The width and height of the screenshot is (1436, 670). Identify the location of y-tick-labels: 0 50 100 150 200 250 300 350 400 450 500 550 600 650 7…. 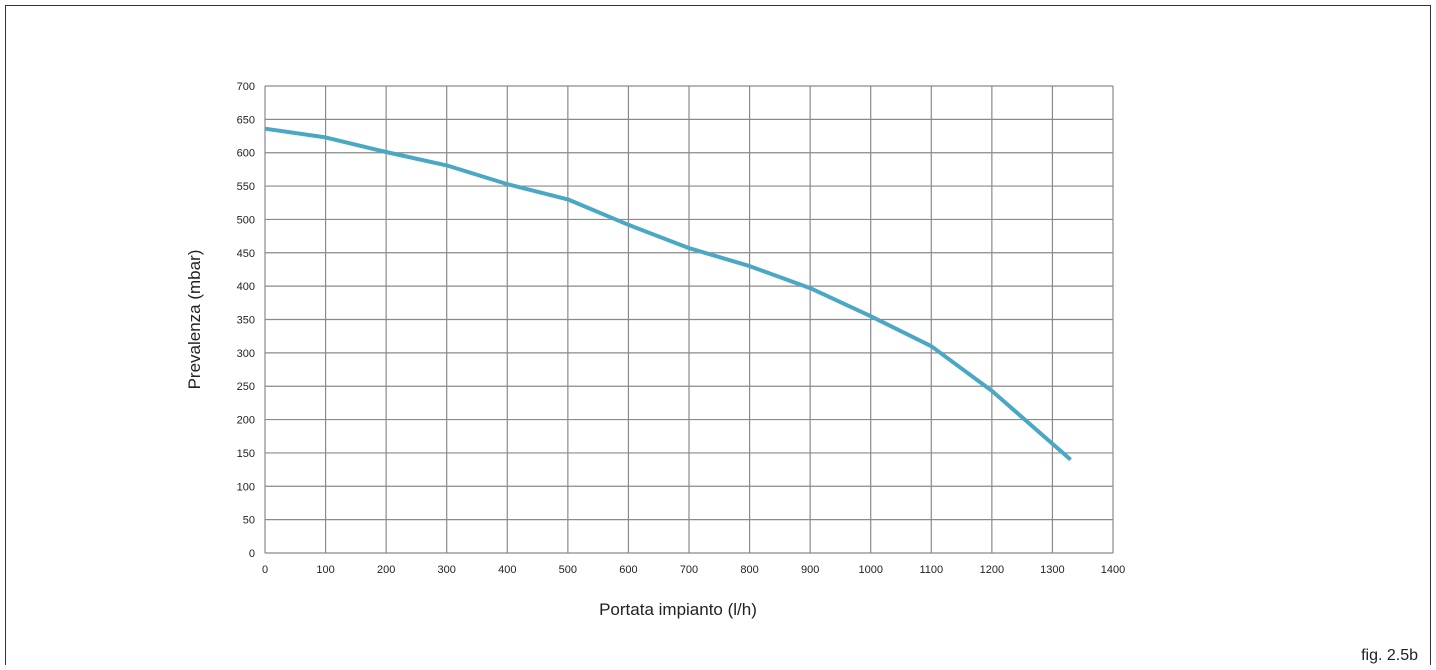
(246, 320).